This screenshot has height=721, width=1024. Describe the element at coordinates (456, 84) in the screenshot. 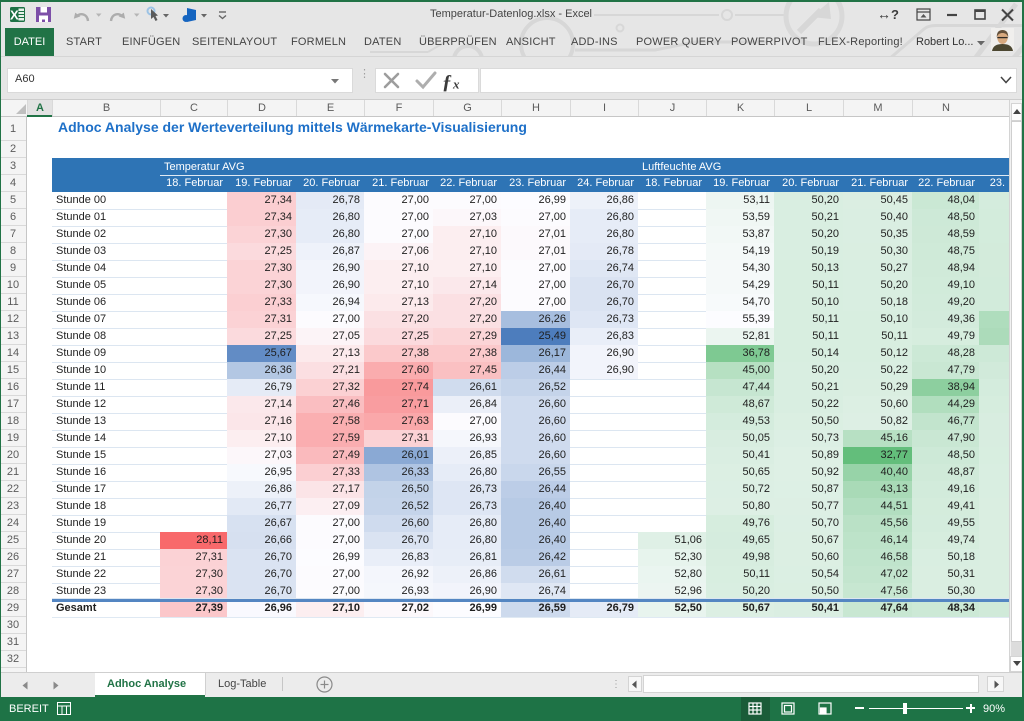

I see `svg-text: x` at that location.